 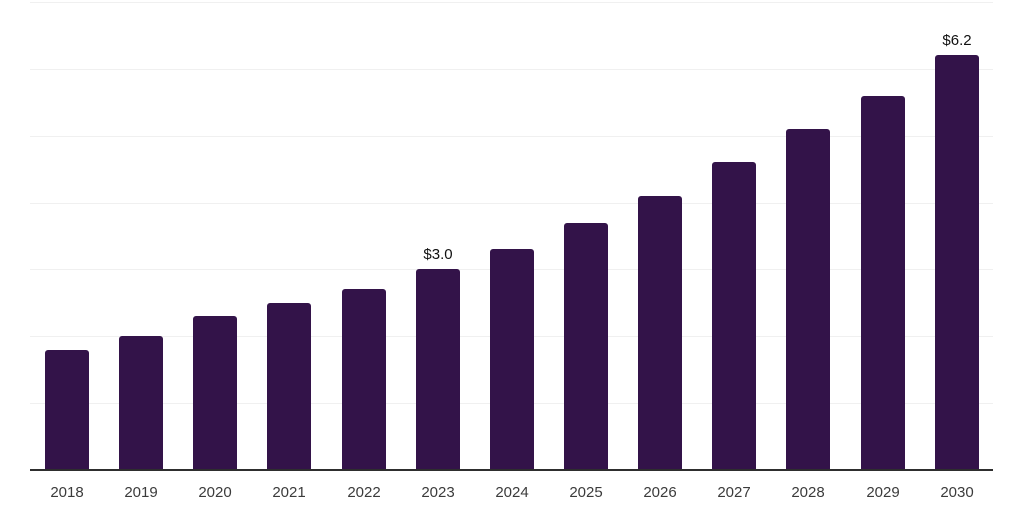 I want to click on bar-2029, so click(x=883, y=283).